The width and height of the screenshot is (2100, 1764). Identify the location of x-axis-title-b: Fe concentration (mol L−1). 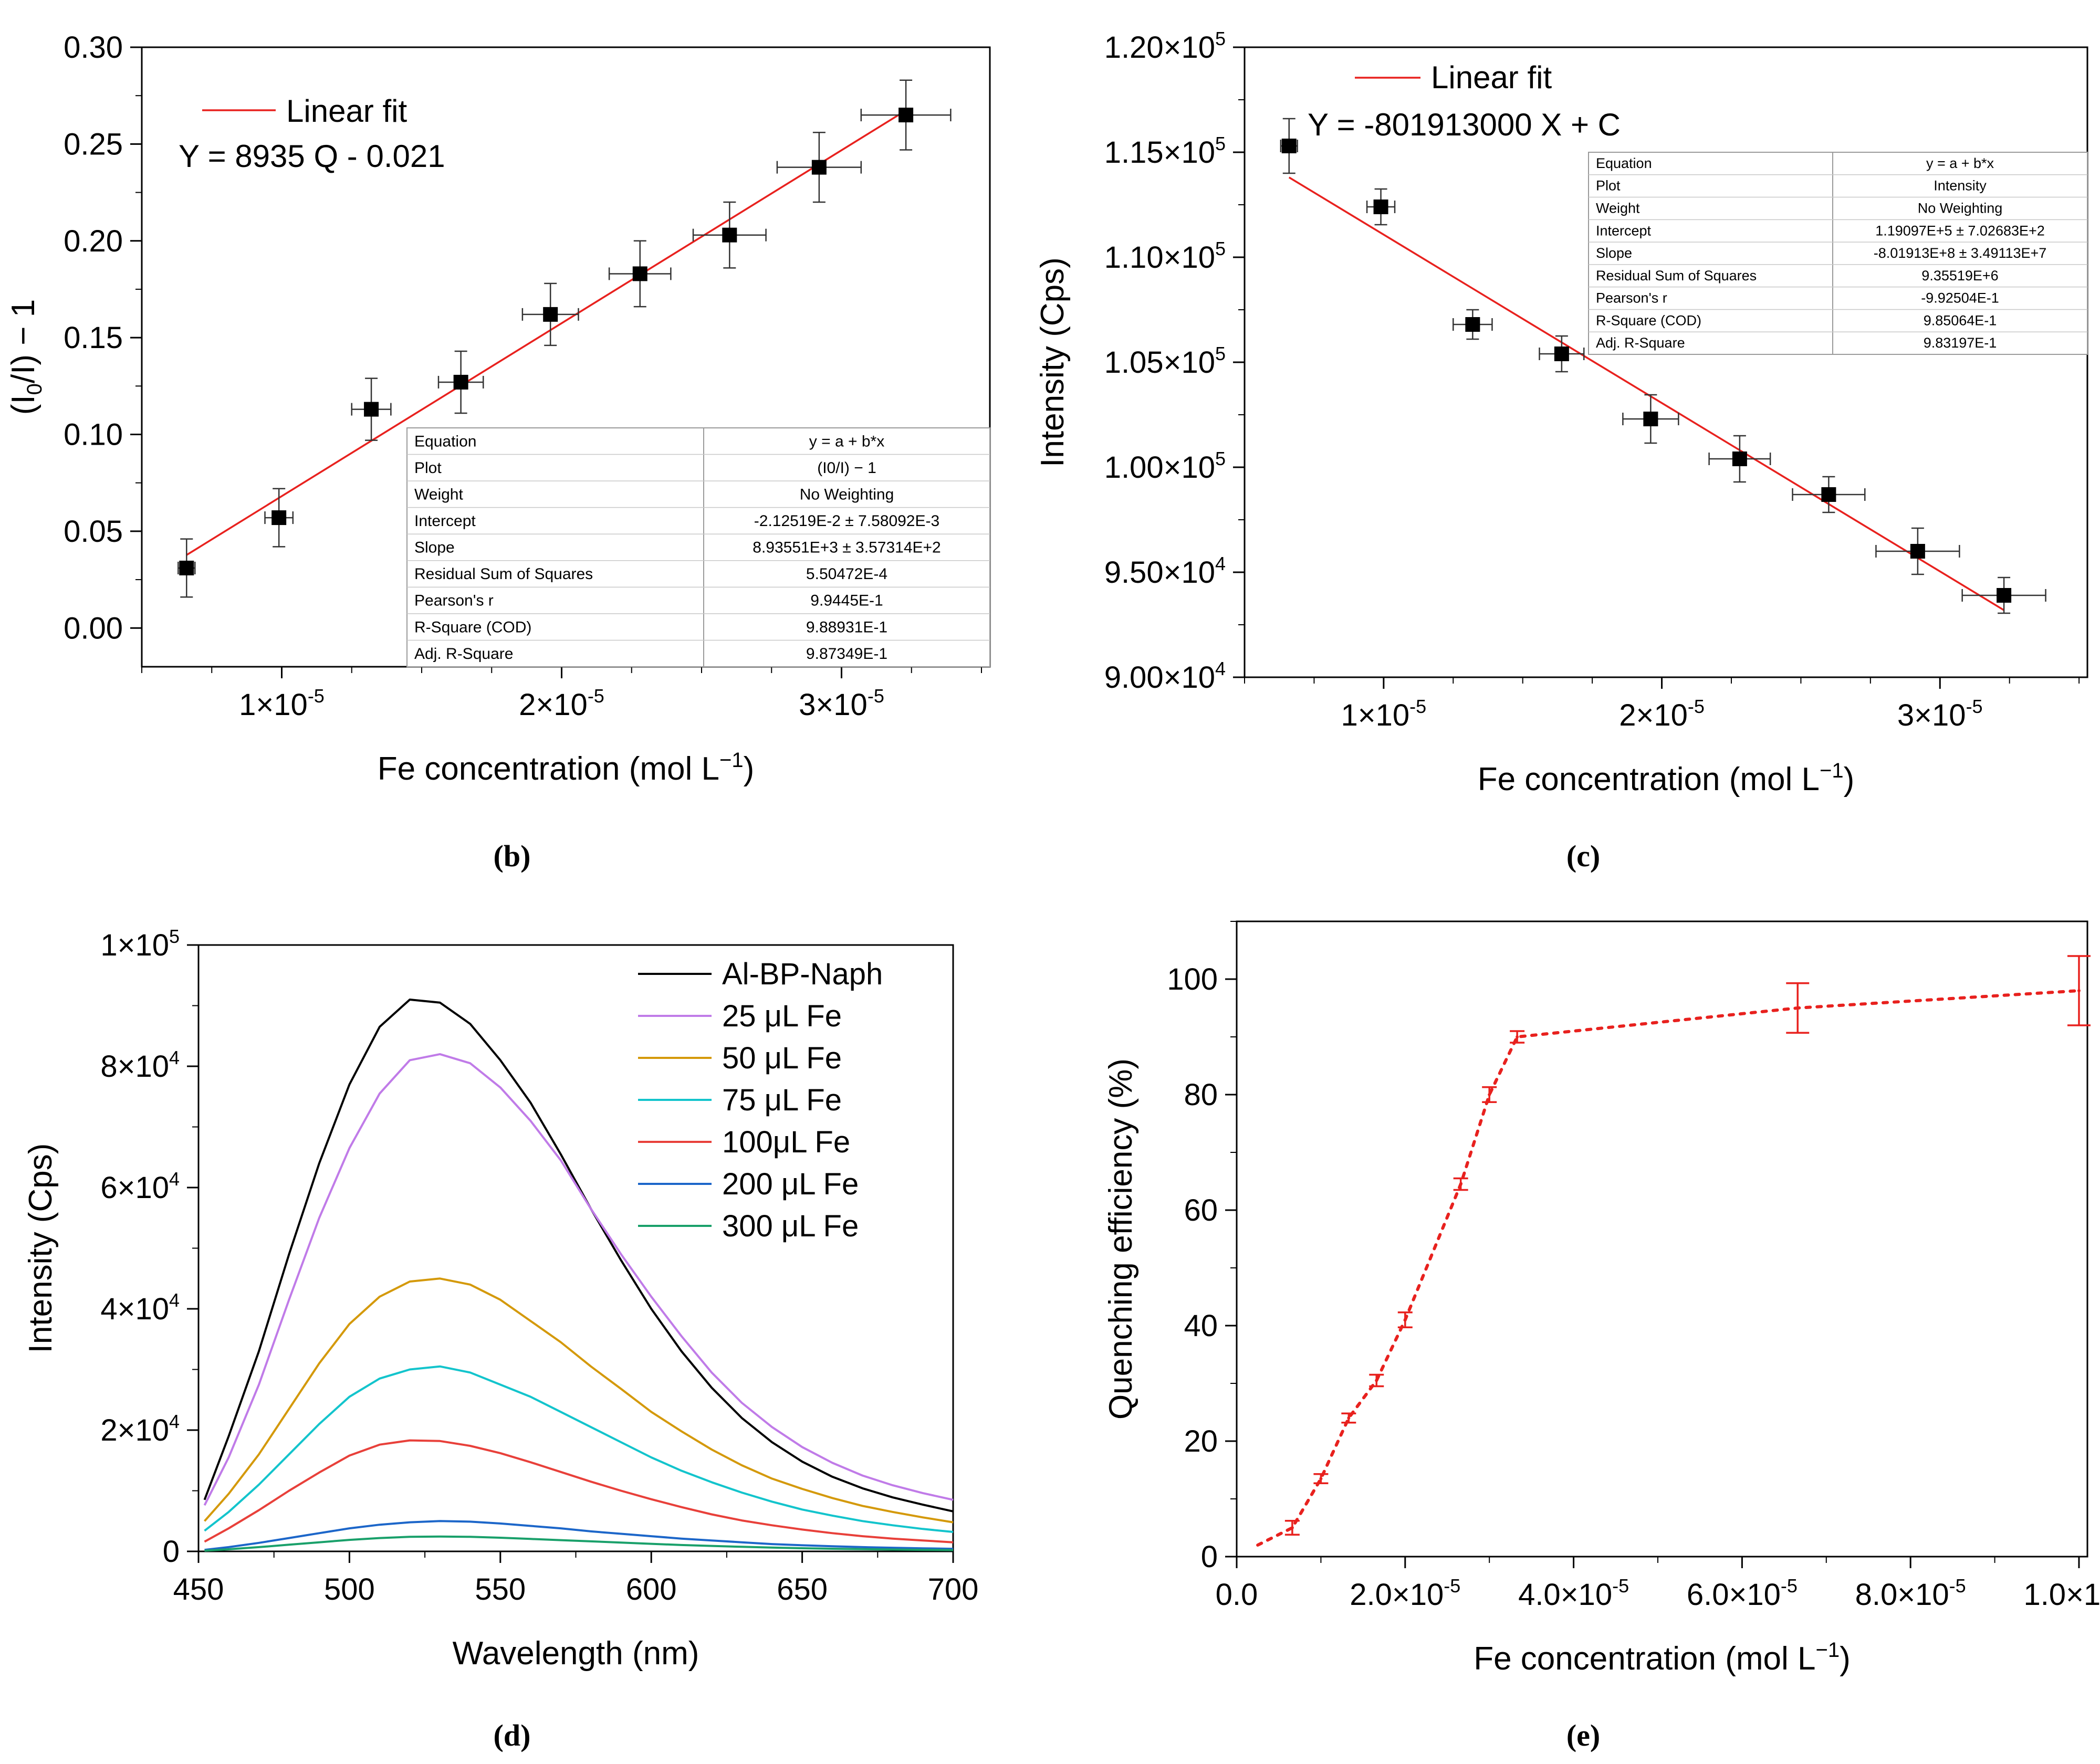
(566, 768).